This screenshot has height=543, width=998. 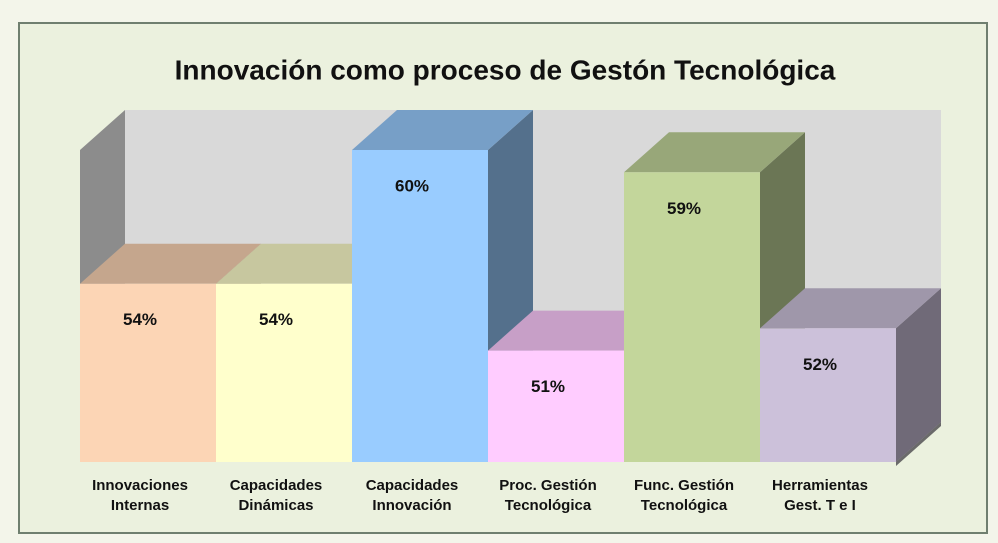 I want to click on x-tick-label: Capacidades Innovación, so click(x=412, y=495).